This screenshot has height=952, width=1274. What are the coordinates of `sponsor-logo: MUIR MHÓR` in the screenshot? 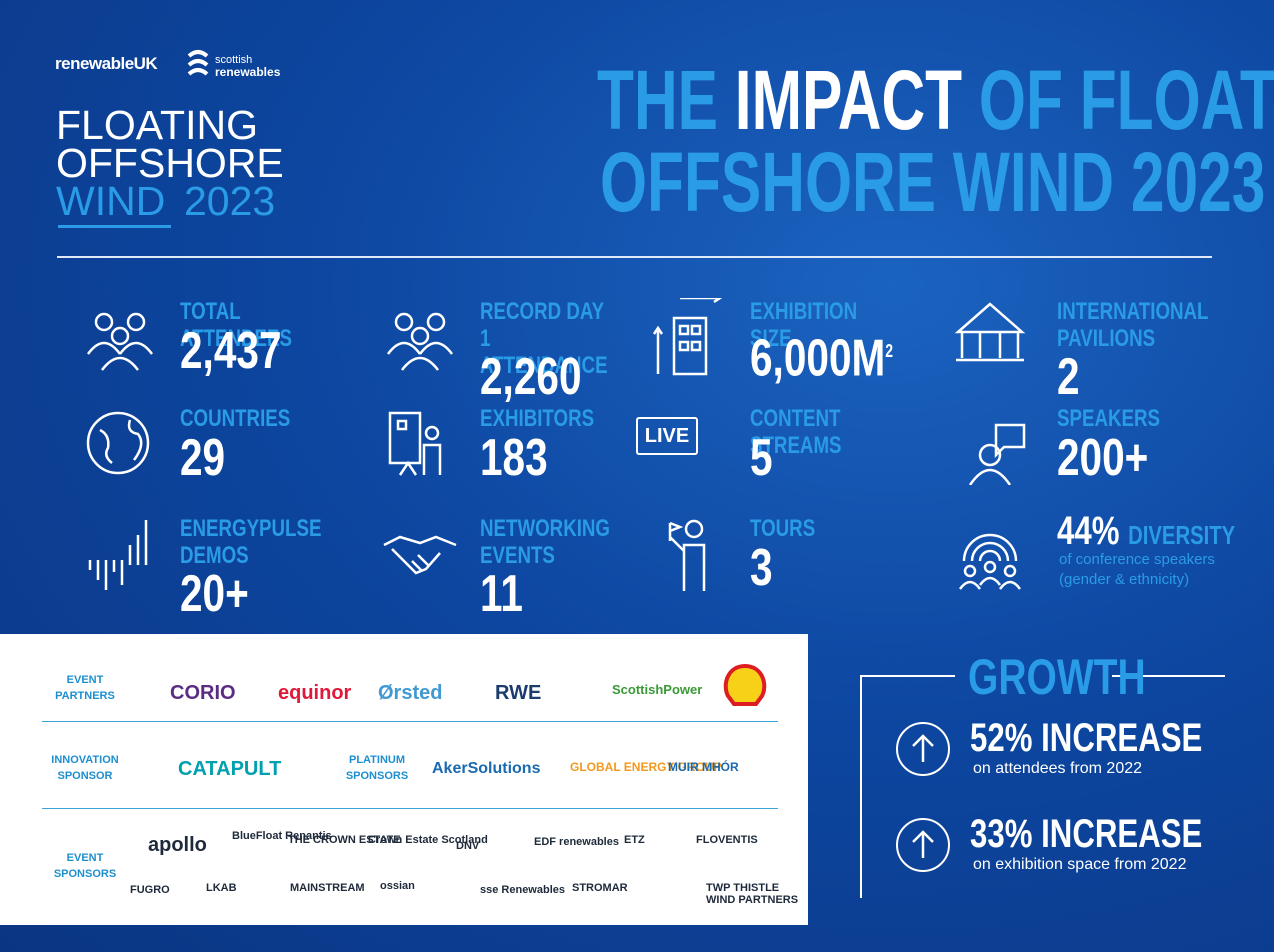 It's located at (703, 767).